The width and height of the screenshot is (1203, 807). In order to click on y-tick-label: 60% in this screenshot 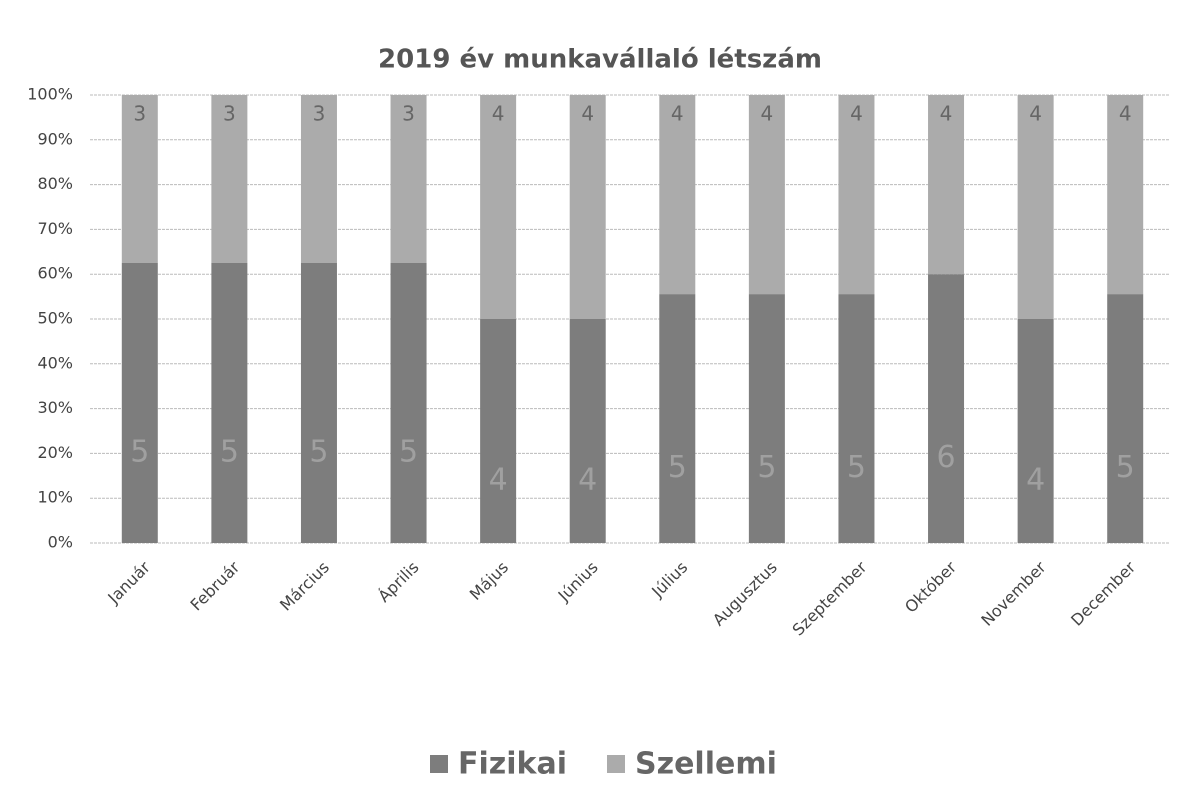, I will do `click(55, 273)`.